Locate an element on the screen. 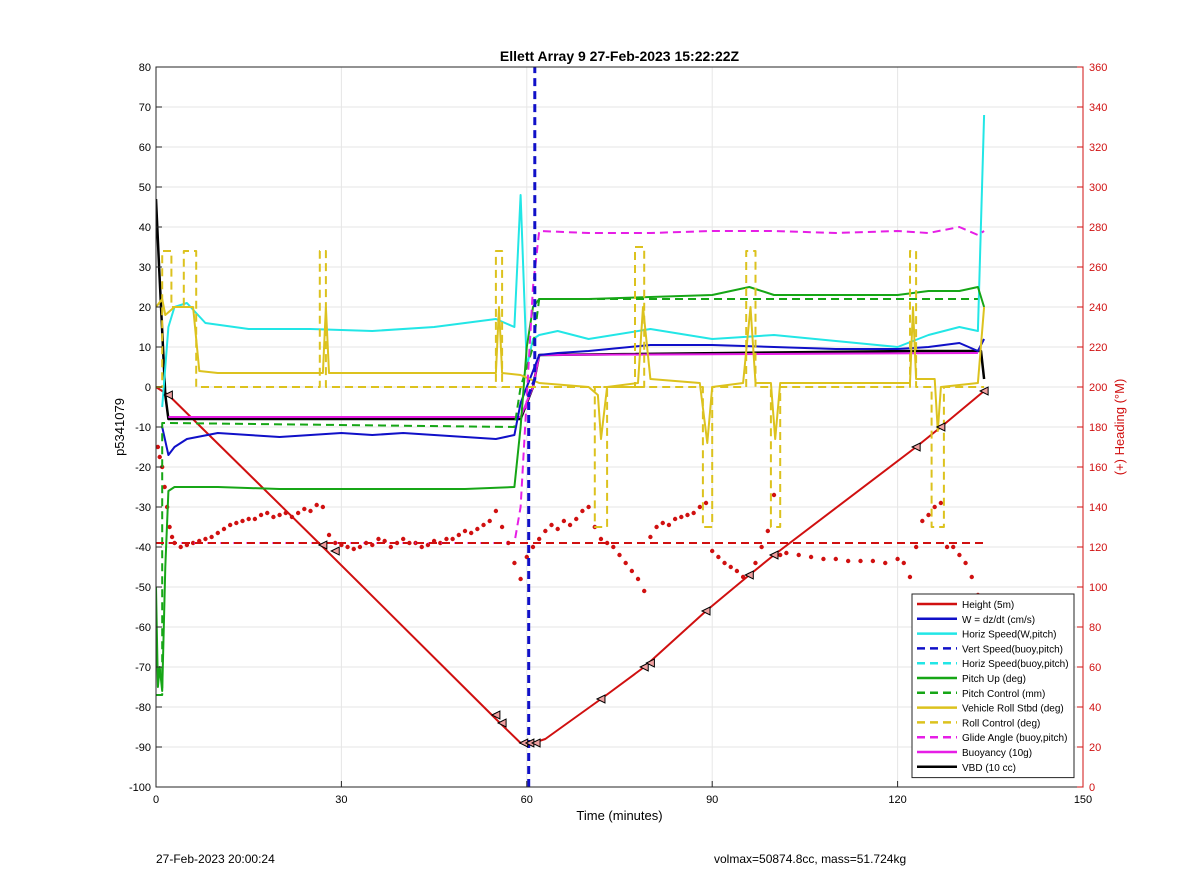 This screenshot has width=1200, height=885. legend-box is located at coordinates (993, 686).